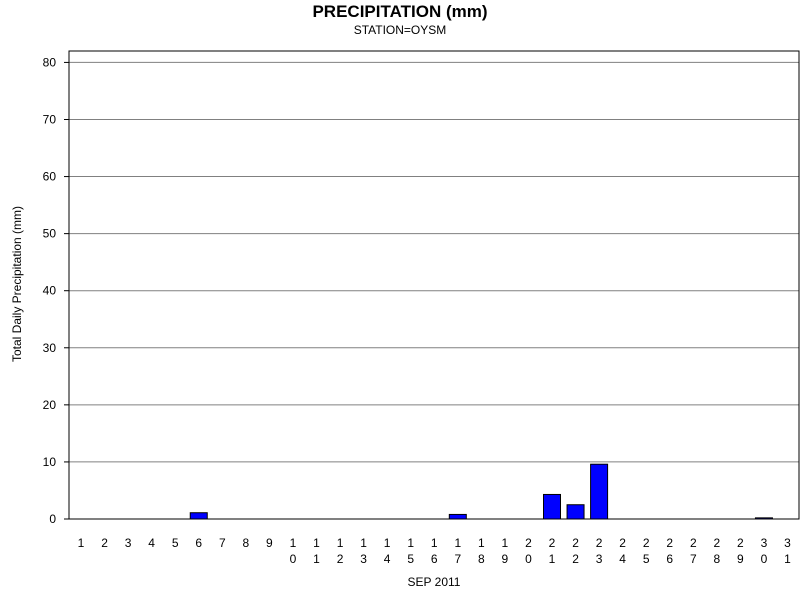 The height and width of the screenshot is (600, 800). What do you see at coordinates (50, 462) in the screenshot?
I see `y-tick-label: 10` at bounding box center [50, 462].